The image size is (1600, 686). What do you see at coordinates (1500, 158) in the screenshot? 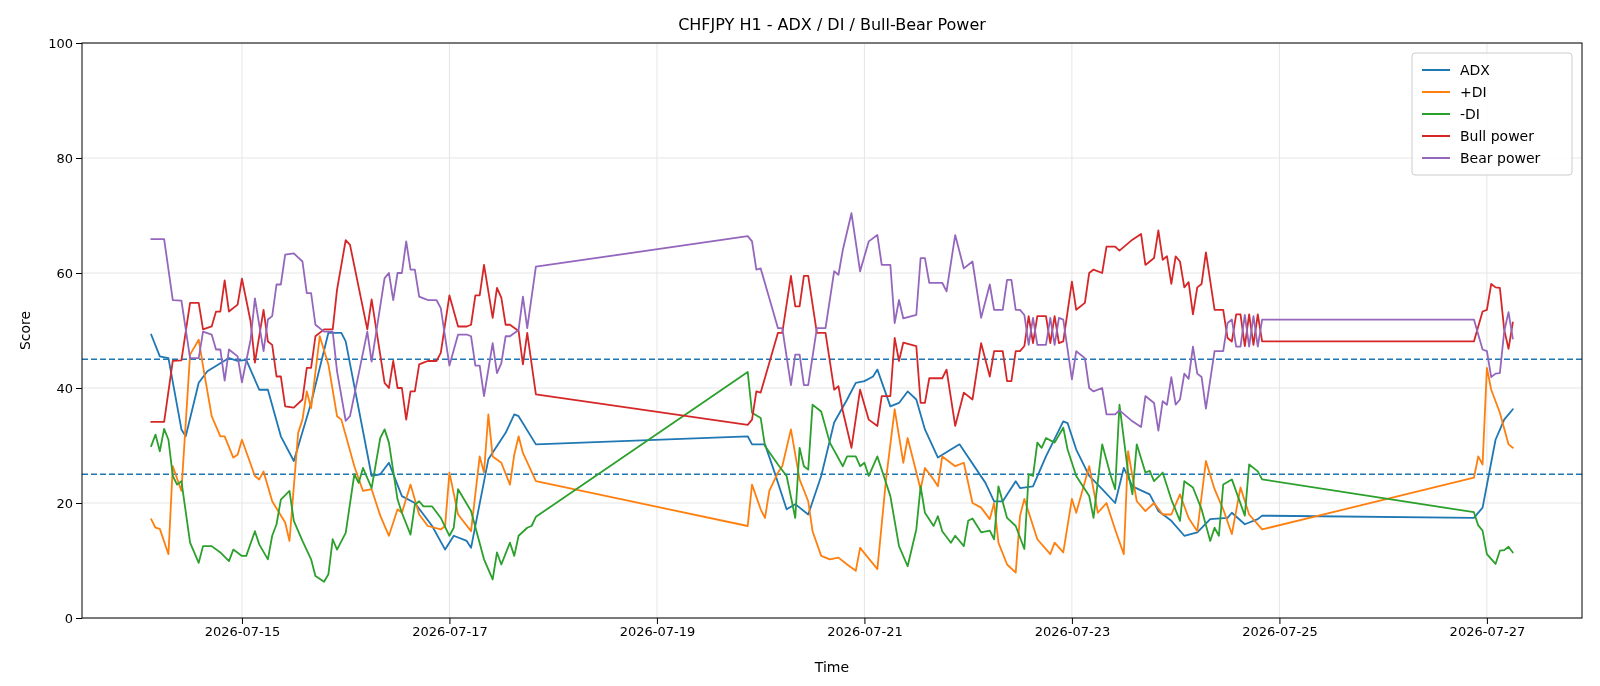
I see `legend-label: Bear power` at bounding box center [1500, 158].